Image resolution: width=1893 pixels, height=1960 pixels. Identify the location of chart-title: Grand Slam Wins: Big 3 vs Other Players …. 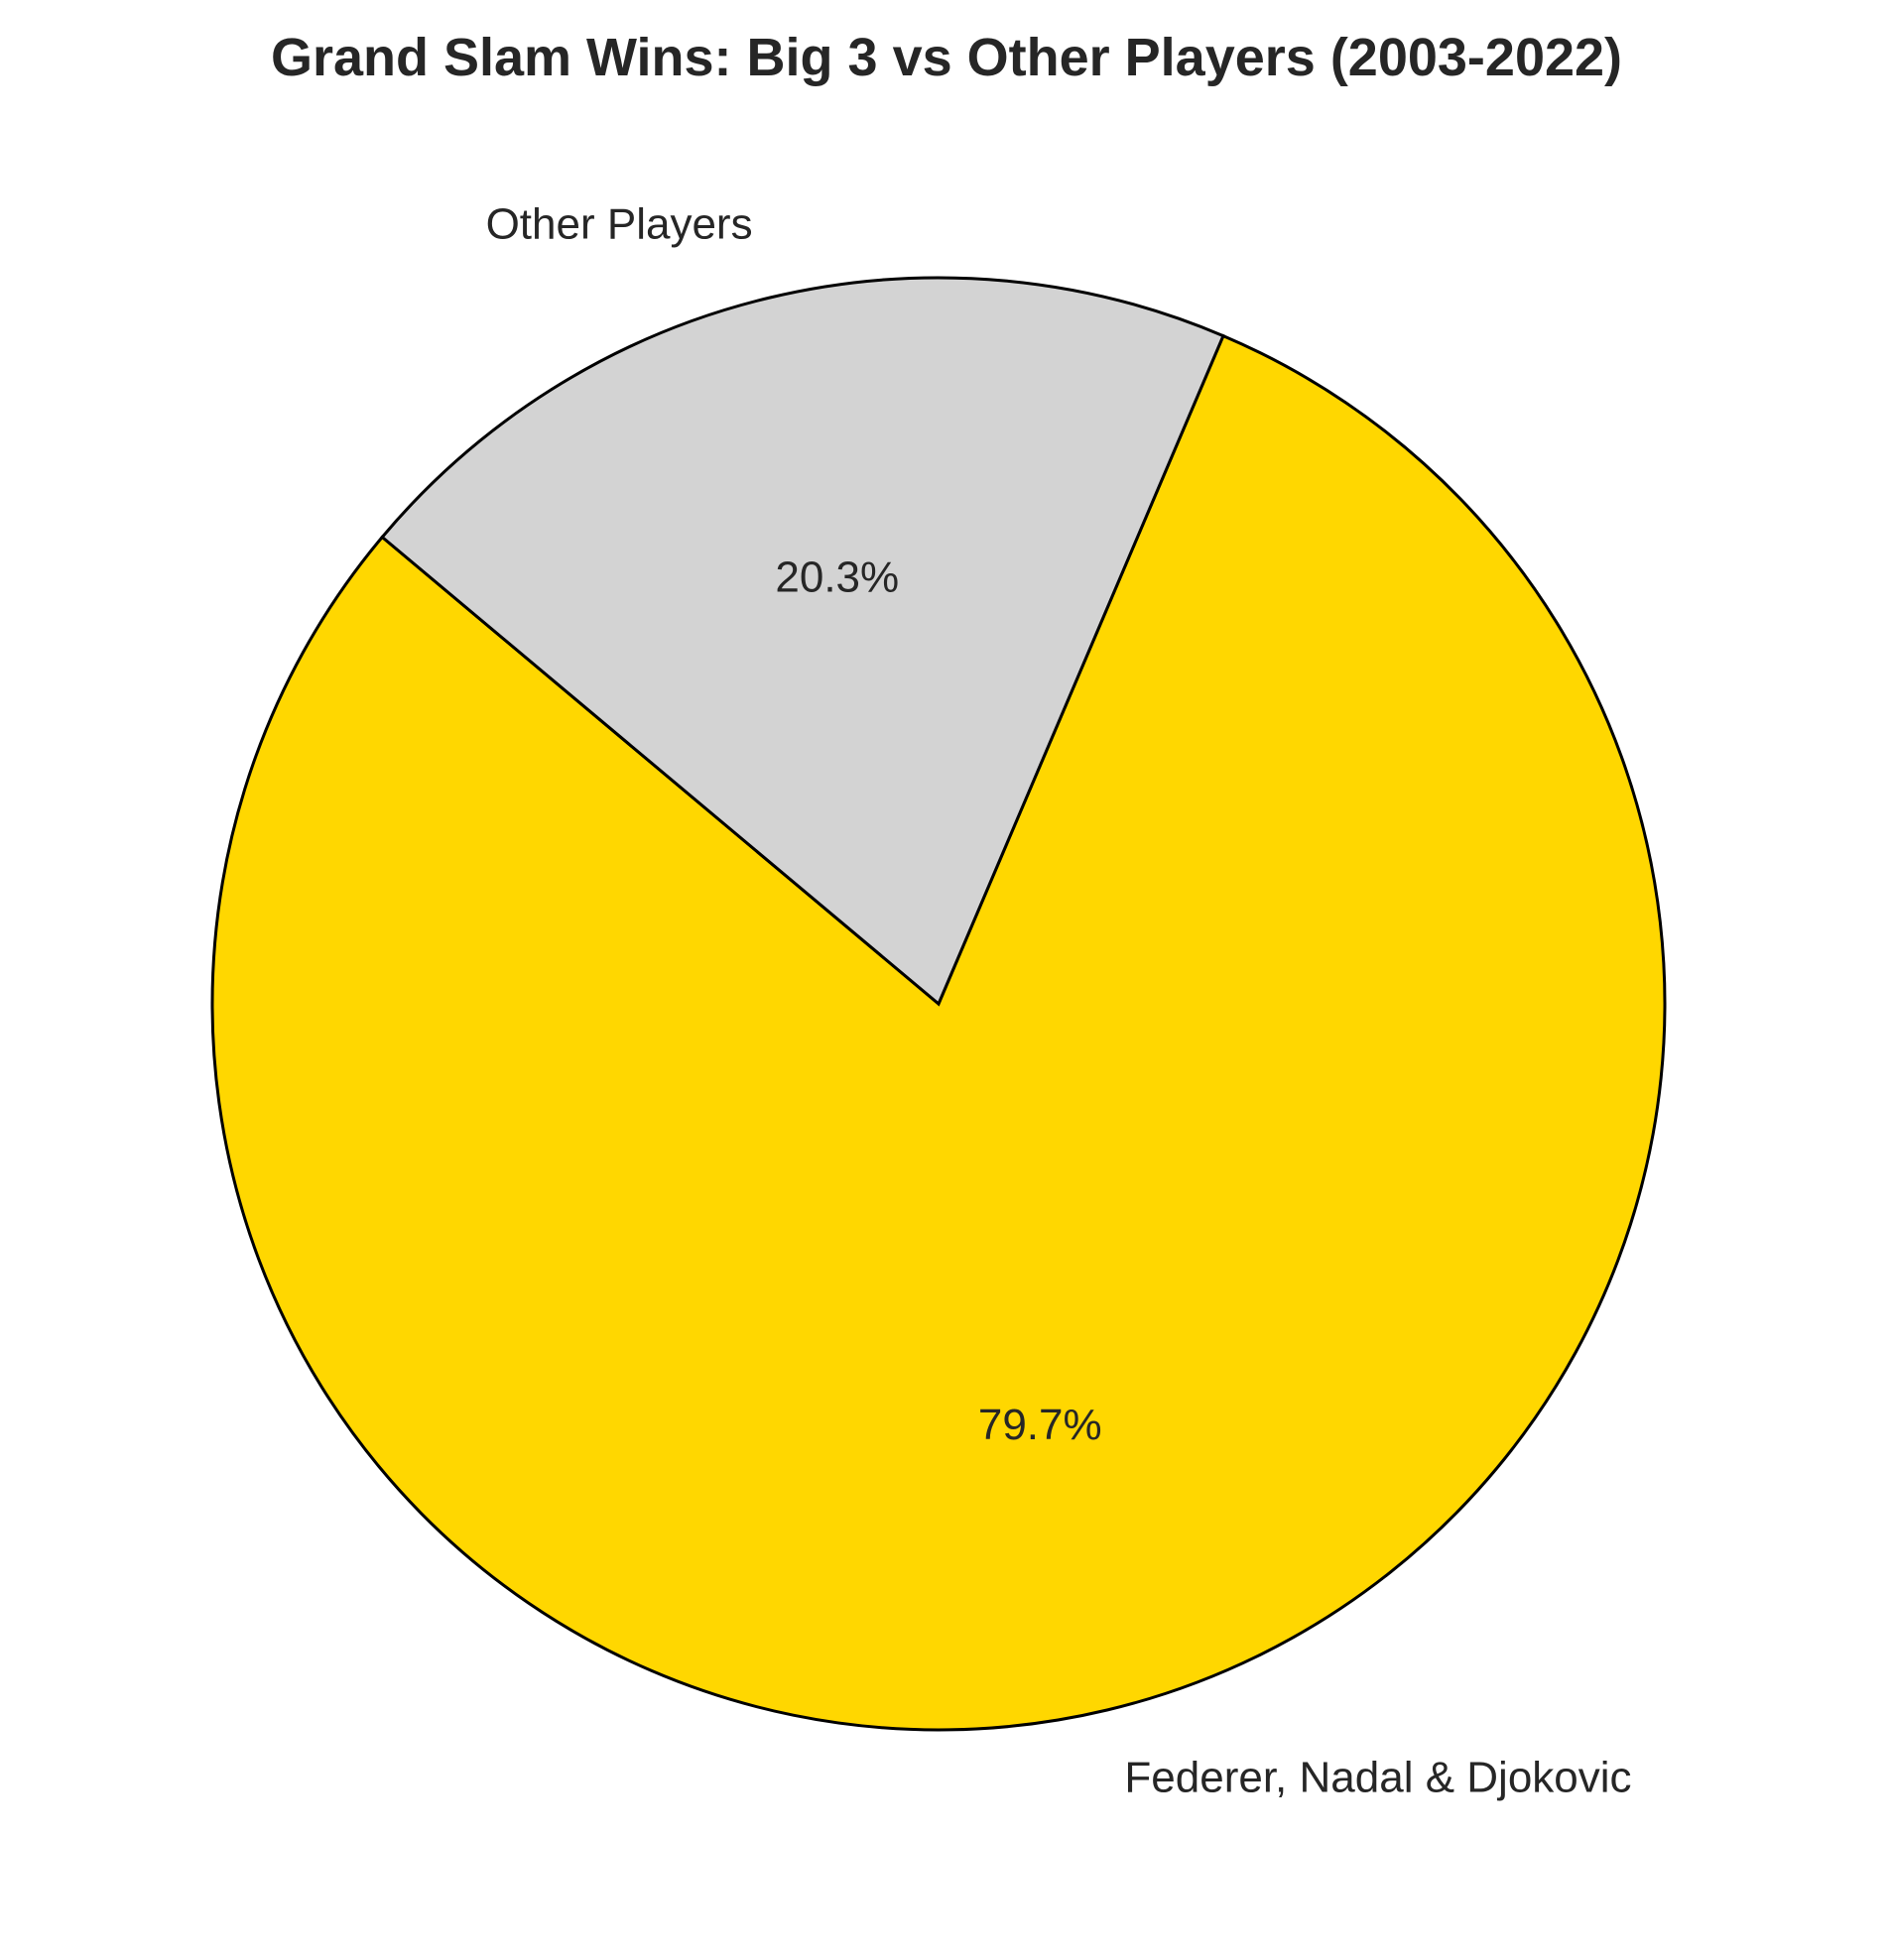
(946, 58).